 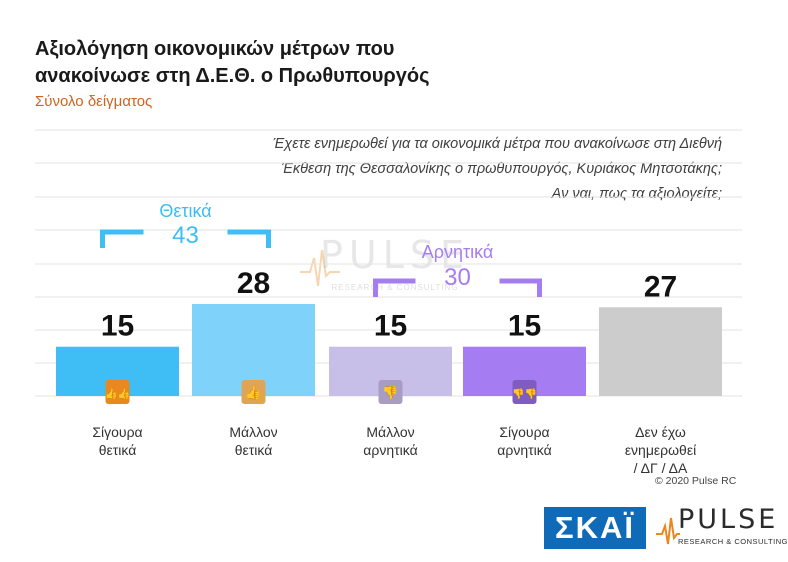 I want to click on copyright-text: © 2020 Pulse RC, so click(x=696, y=481).